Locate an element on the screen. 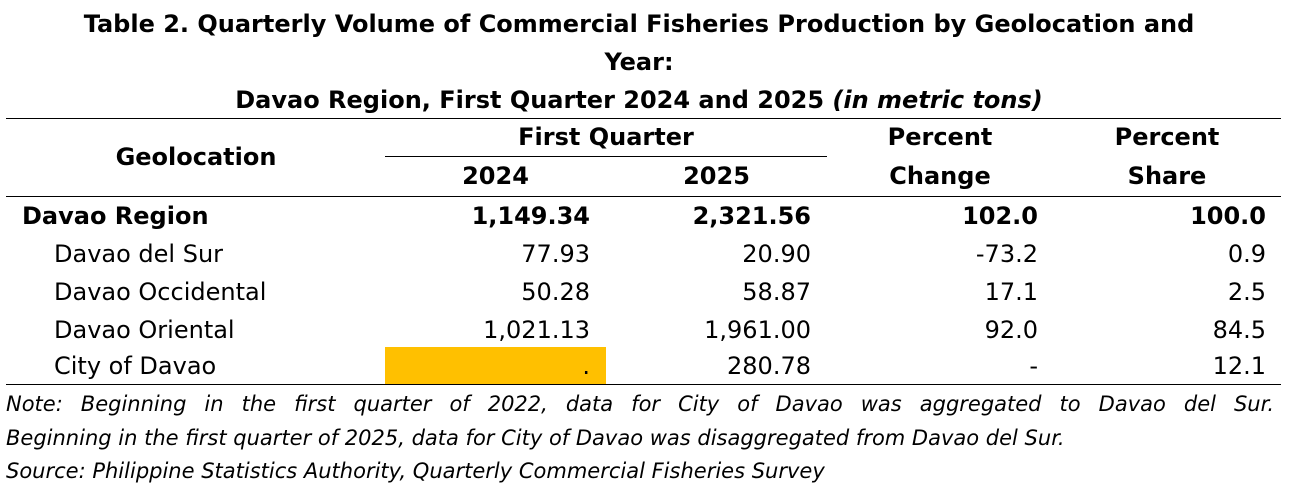 This screenshot has height=489, width=1294. row-davao-occidental-2025: 58.87 is located at coordinates (776, 292).